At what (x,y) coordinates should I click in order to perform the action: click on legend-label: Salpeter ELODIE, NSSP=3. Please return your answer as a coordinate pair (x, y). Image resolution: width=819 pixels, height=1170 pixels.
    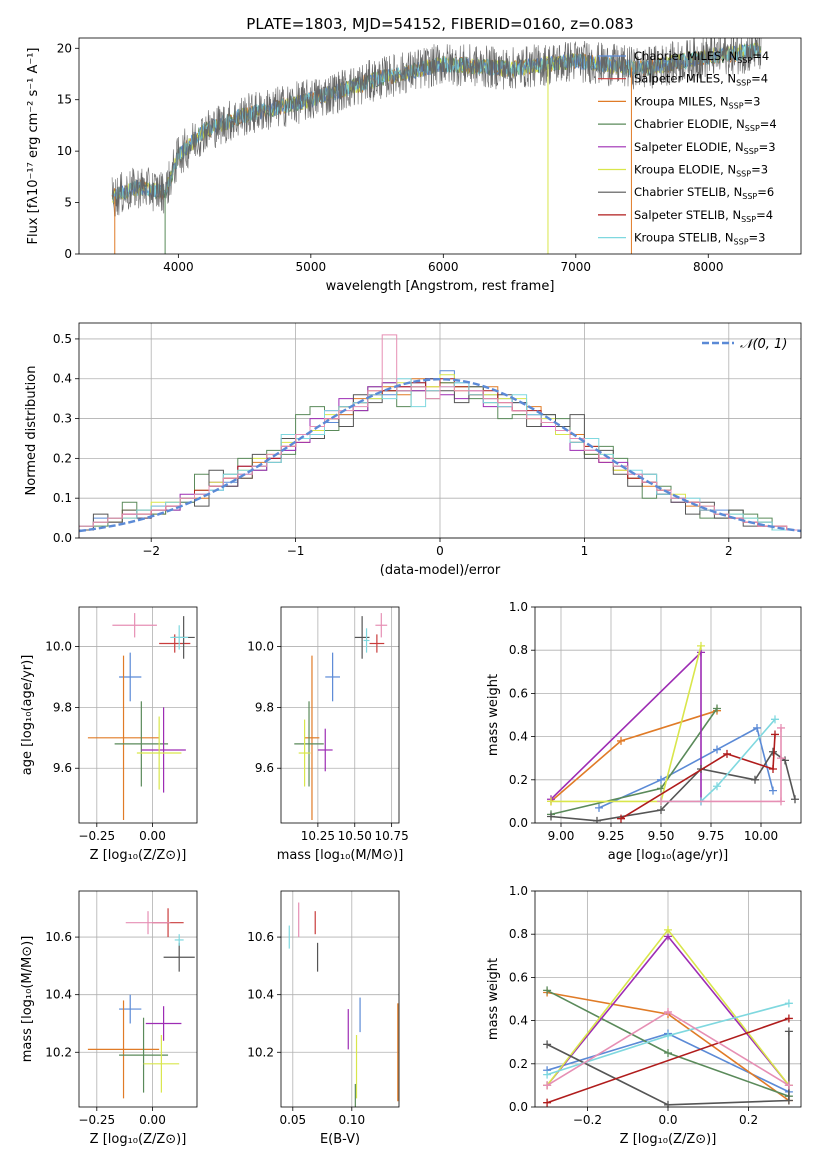
    Looking at the image, I should click on (705, 148).